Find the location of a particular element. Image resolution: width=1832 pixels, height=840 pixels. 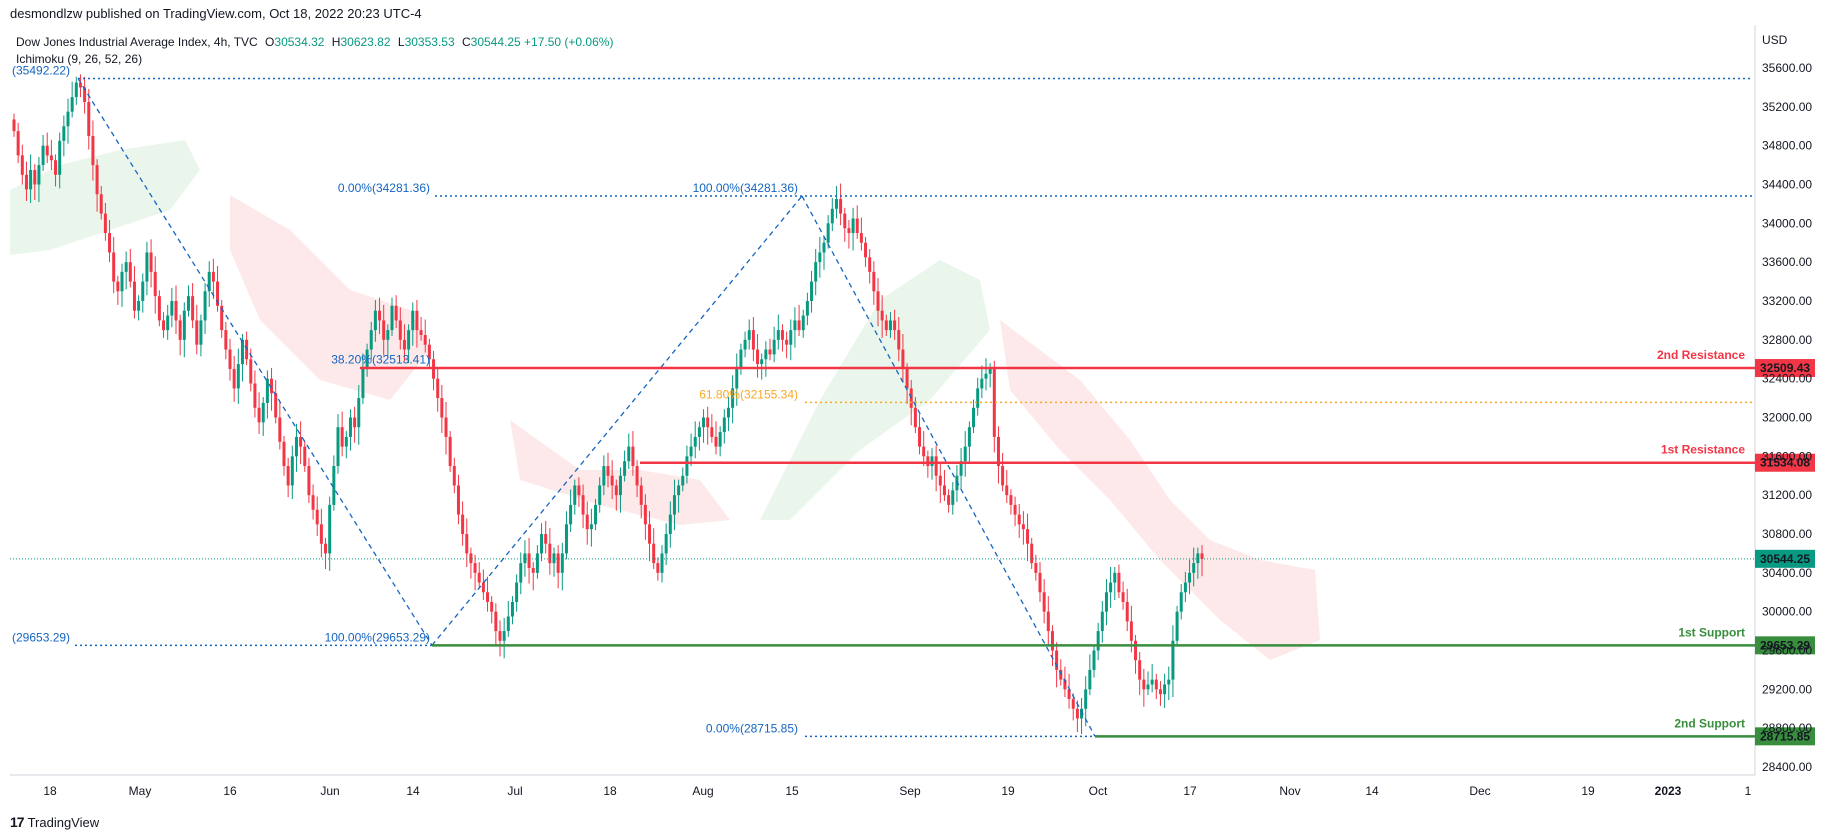

fib-annotation: 61.80%(32155.34) is located at coordinates (748, 394).